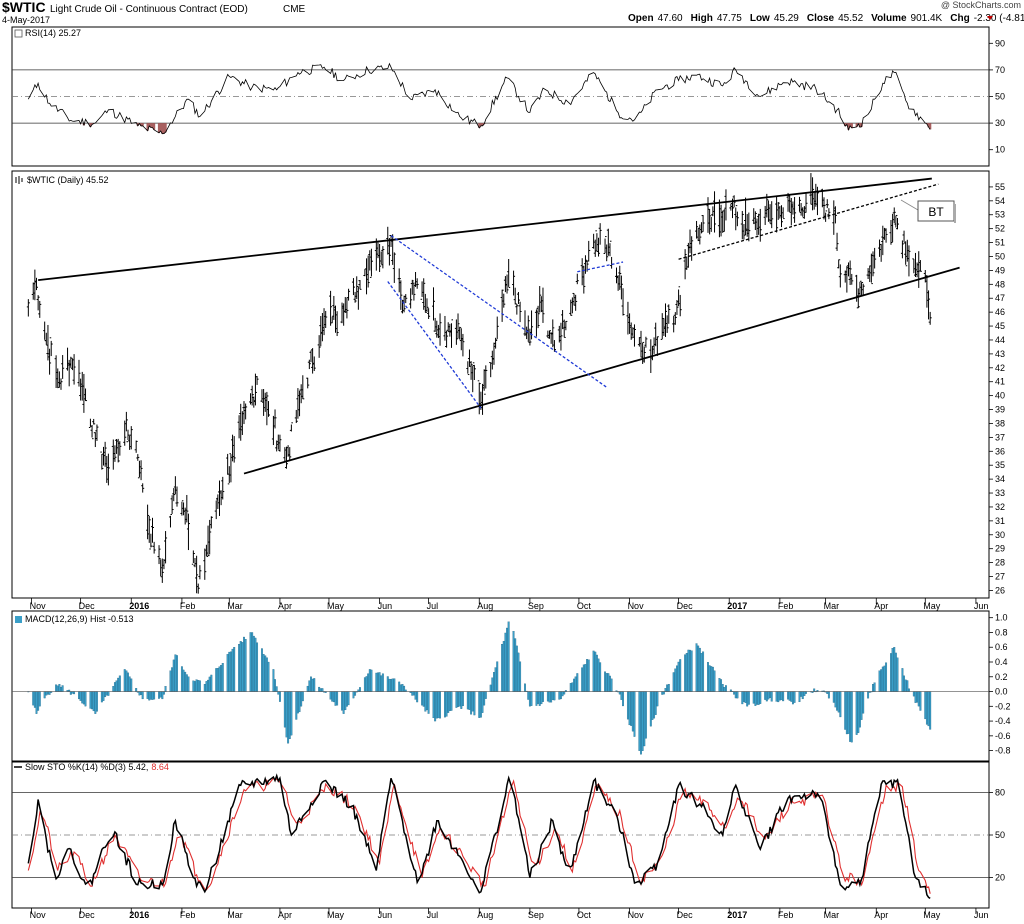 This screenshot has height=924, width=1024. I want to click on price-tick-label: 41, so click(1000, 382).